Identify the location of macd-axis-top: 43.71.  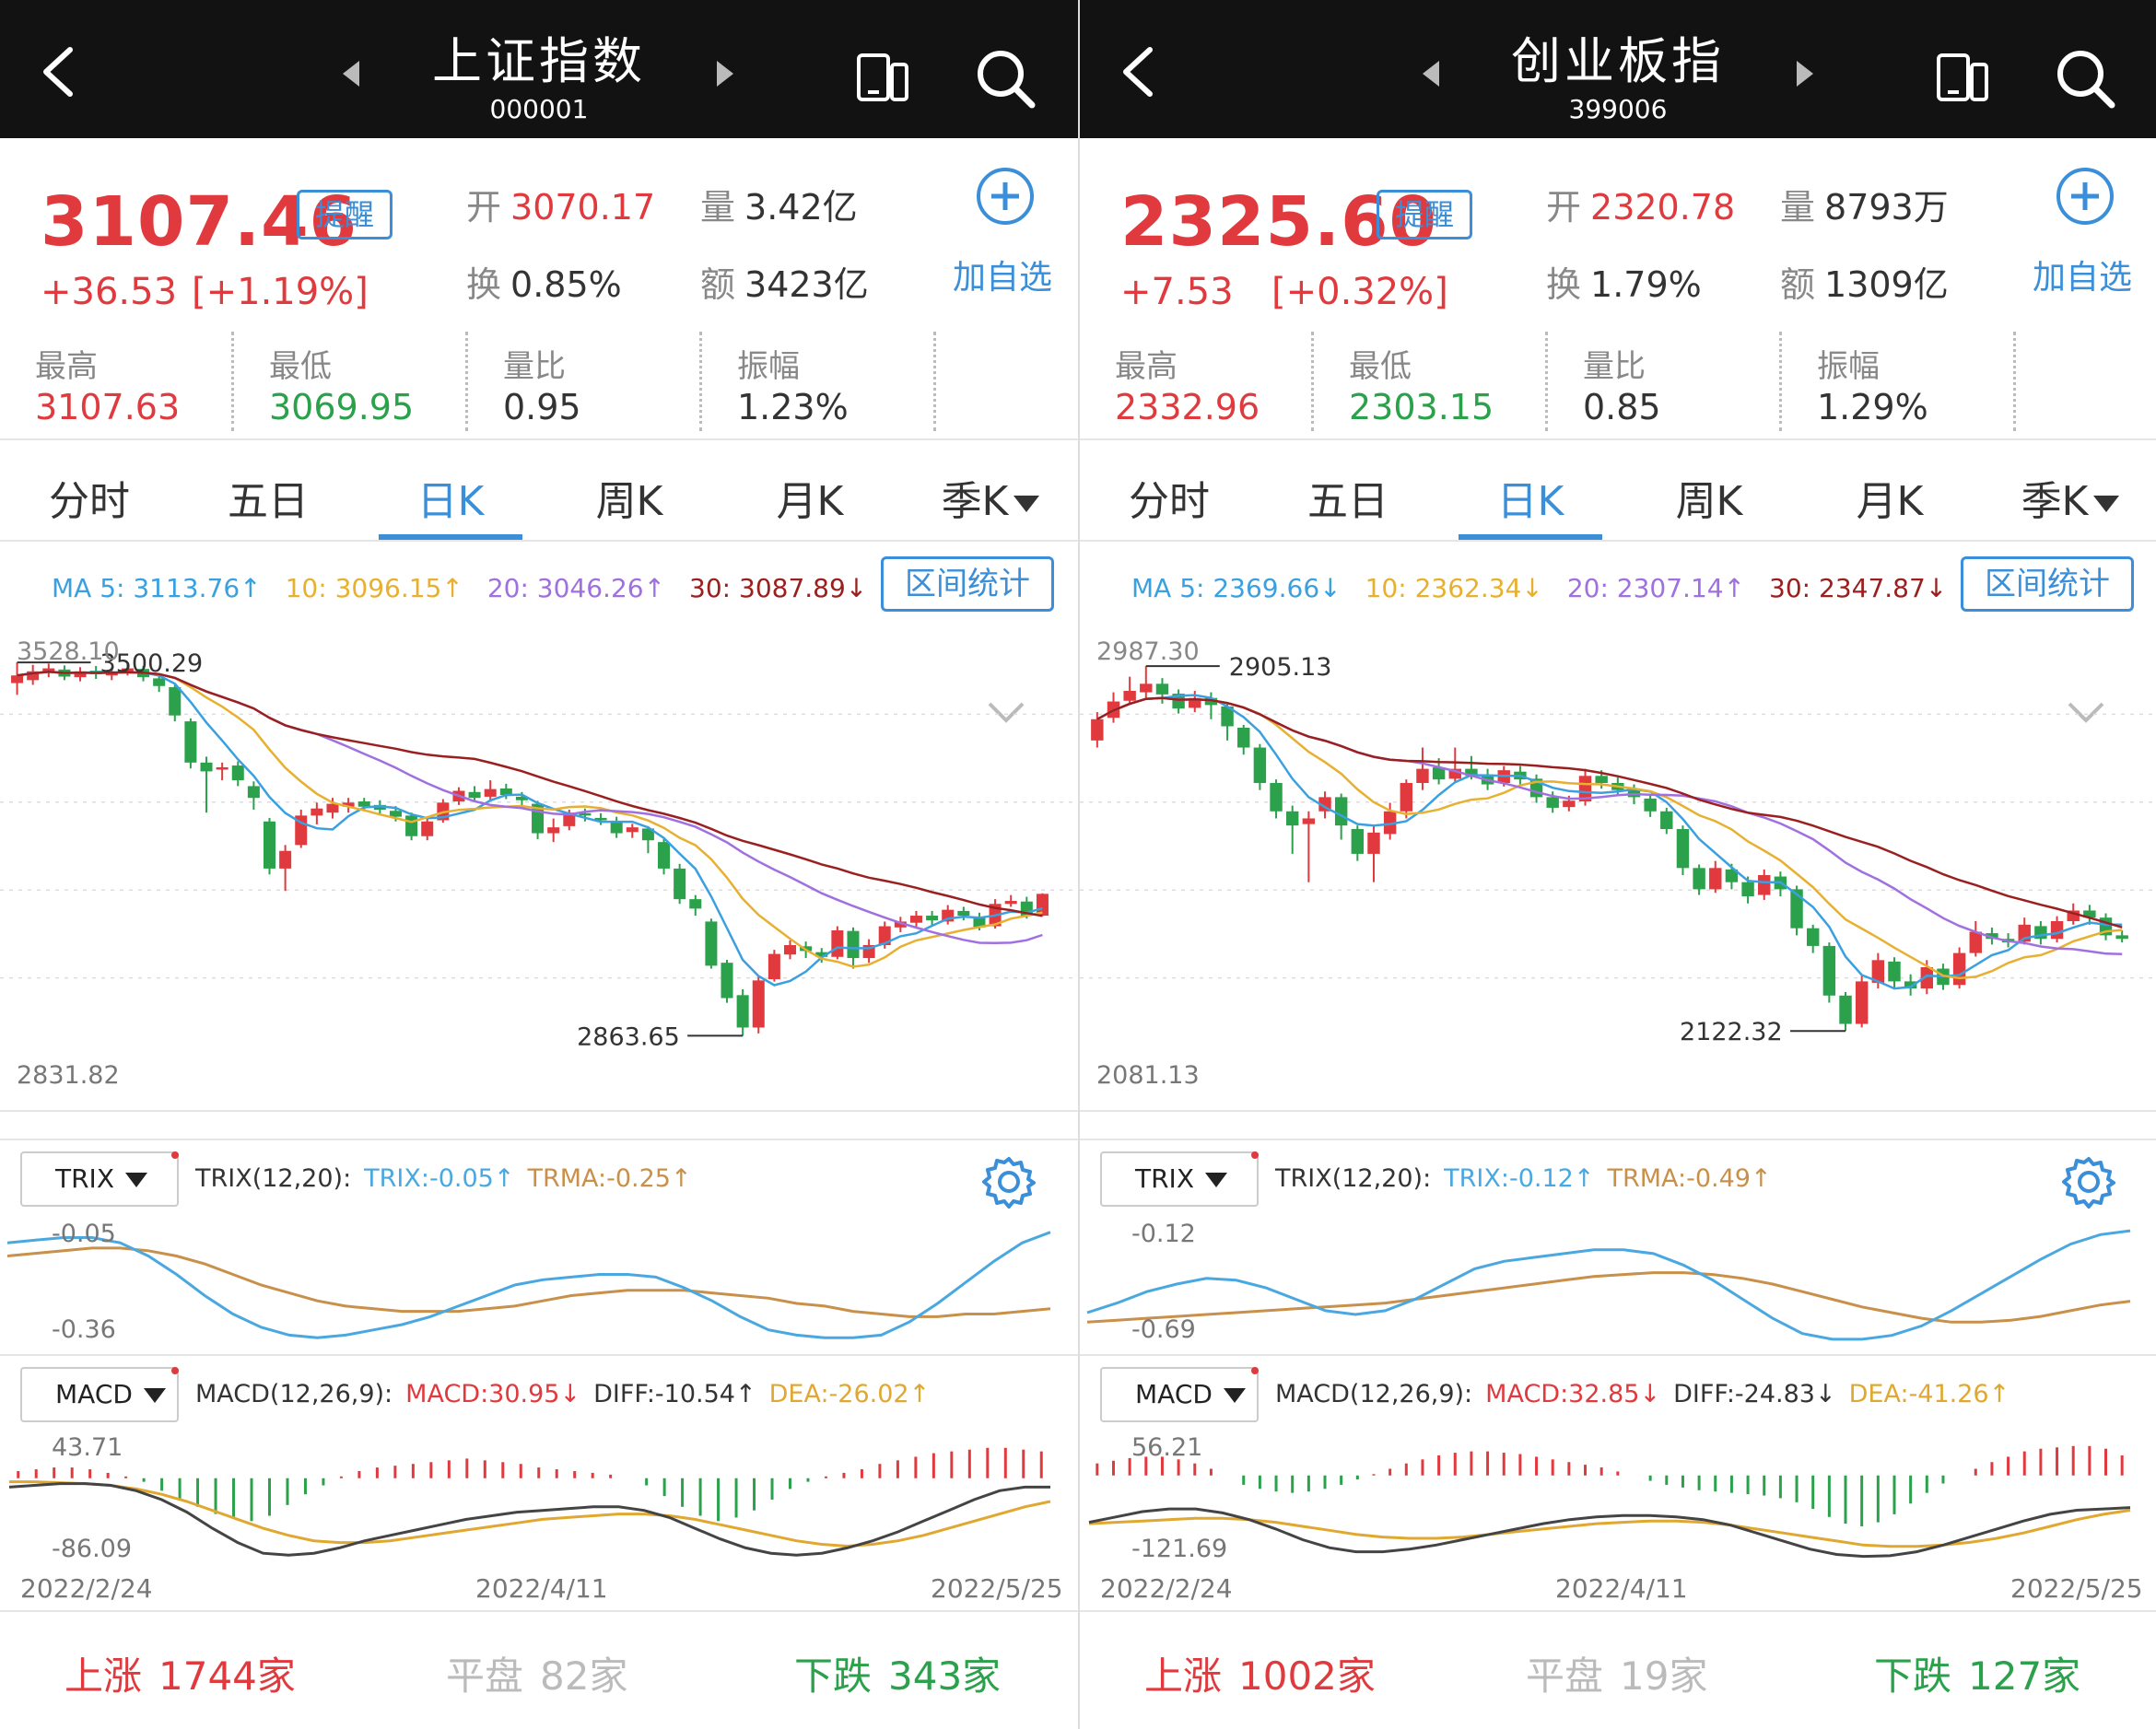
(87, 1447).